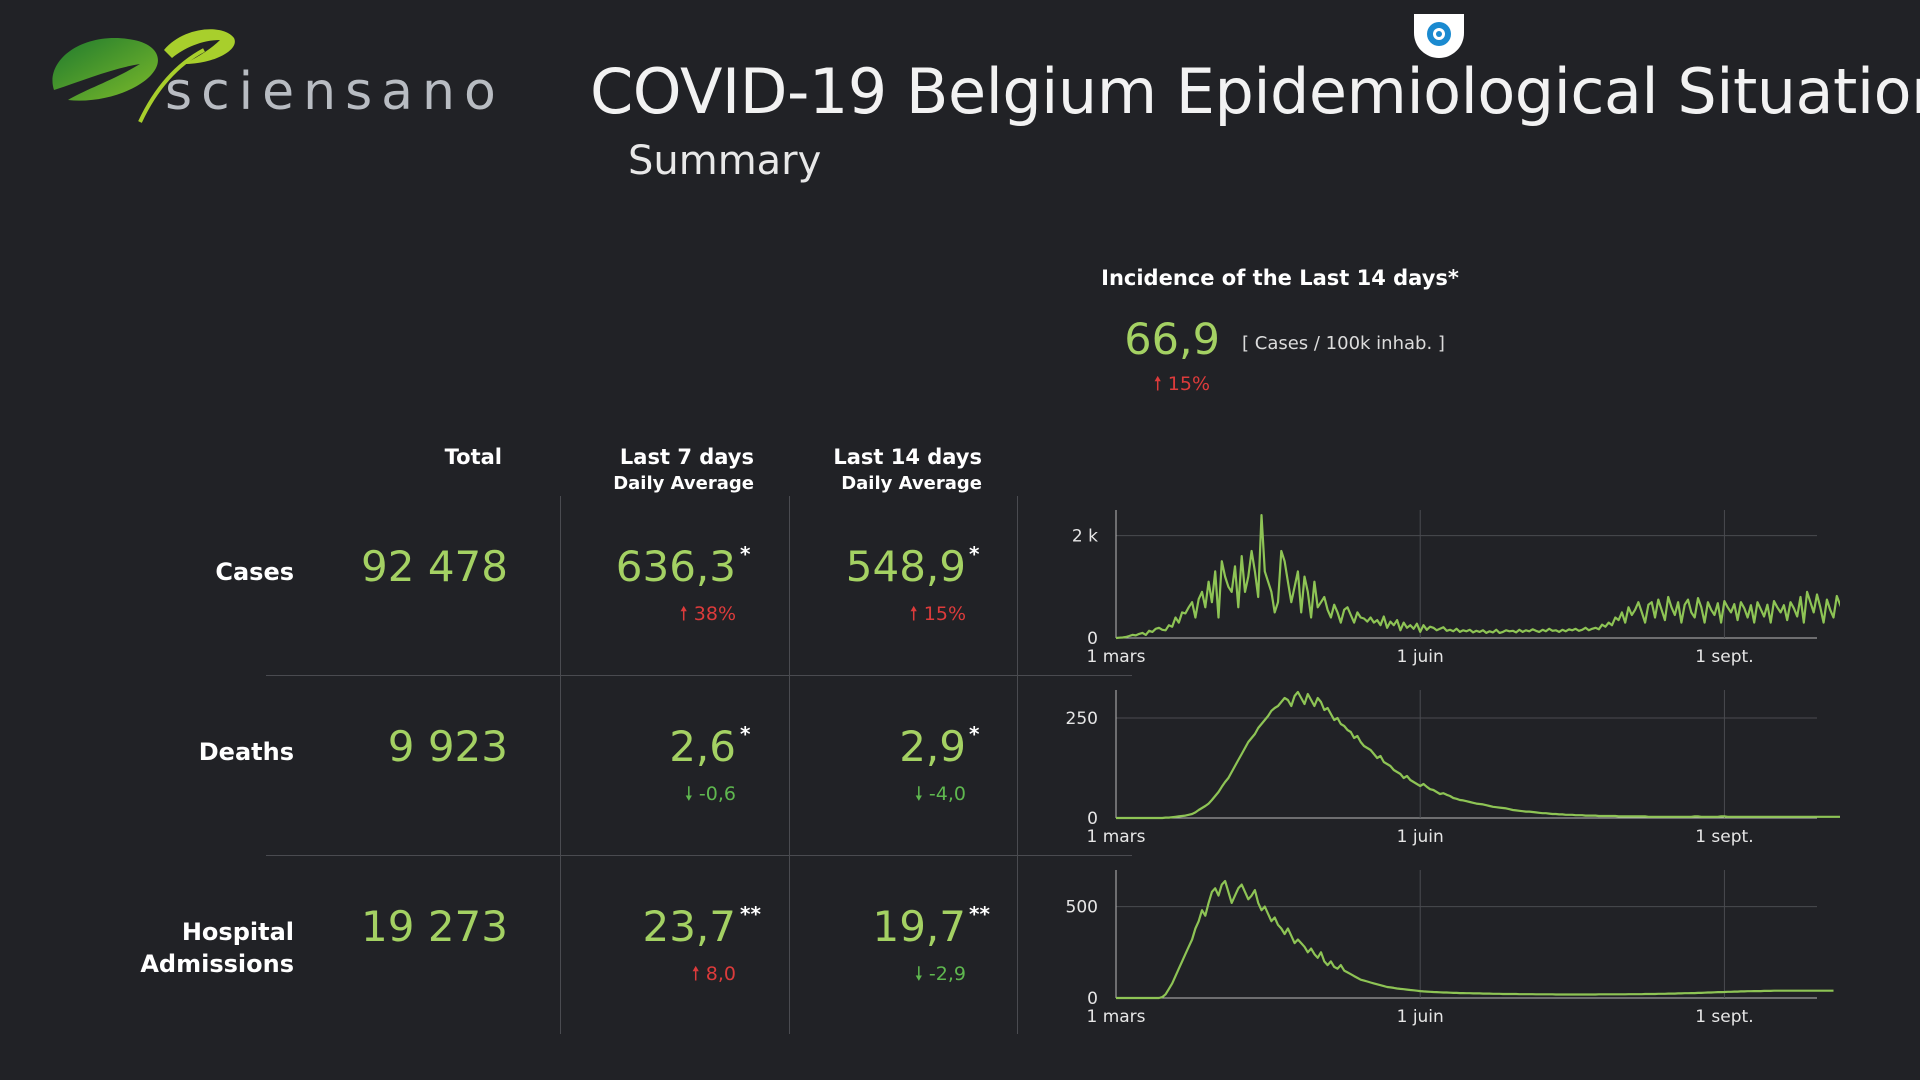 The height and width of the screenshot is (1080, 1920). Describe the element at coordinates (197, 948) in the screenshot. I see `row-label-hospital-admissions: Hospital Admissions` at that location.